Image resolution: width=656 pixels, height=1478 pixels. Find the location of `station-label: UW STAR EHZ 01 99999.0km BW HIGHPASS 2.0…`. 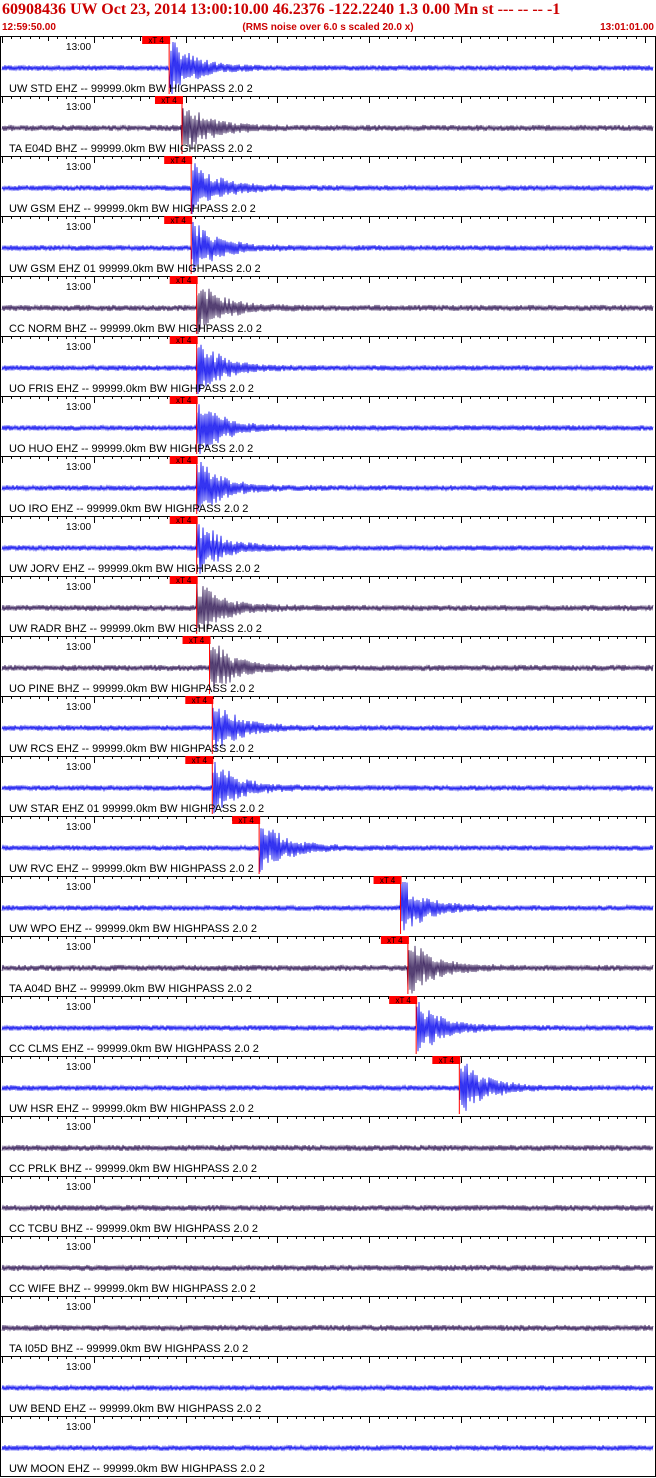

station-label: UW STAR EHZ 01 99999.0km BW HIGHPASS 2.0… is located at coordinates (136, 809).